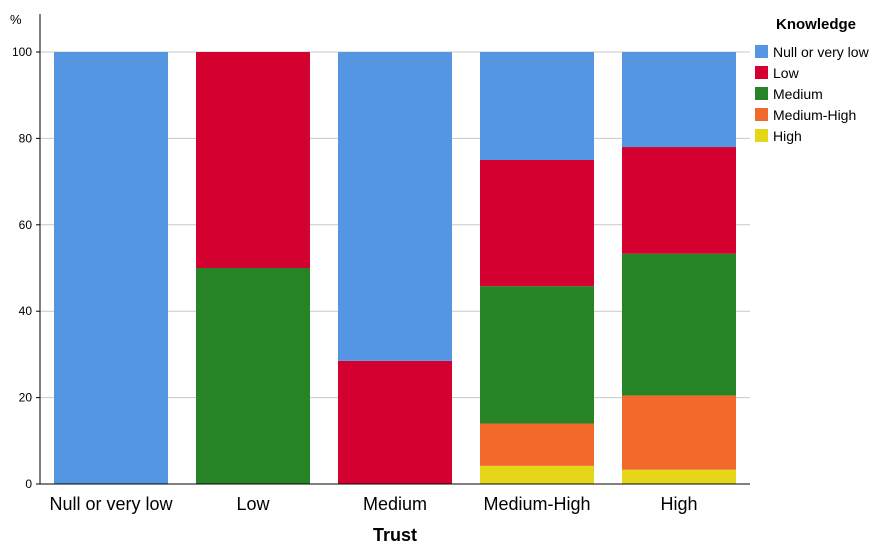 This screenshot has height=551, width=890. Describe the element at coordinates (26, 398) in the screenshot. I see `y-tick-label-20: 20` at that location.